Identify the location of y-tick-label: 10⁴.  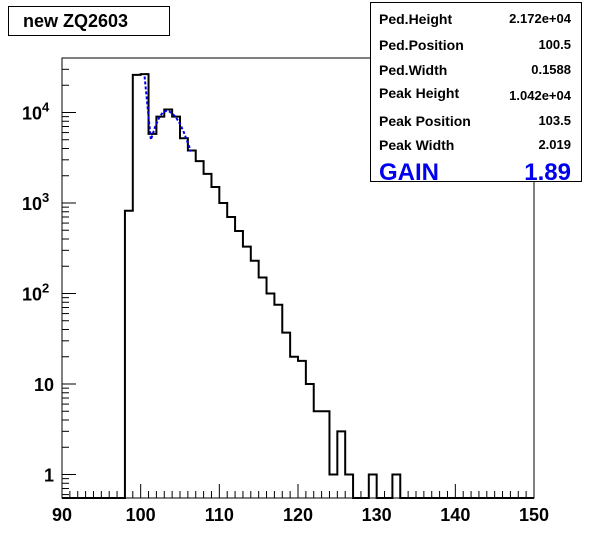
(36, 111).